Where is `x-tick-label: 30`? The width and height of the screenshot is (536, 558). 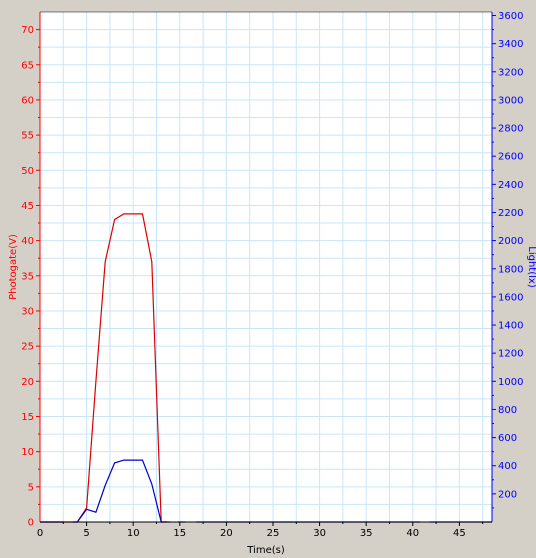
x-tick-label: 30 is located at coordinates (319, 533).